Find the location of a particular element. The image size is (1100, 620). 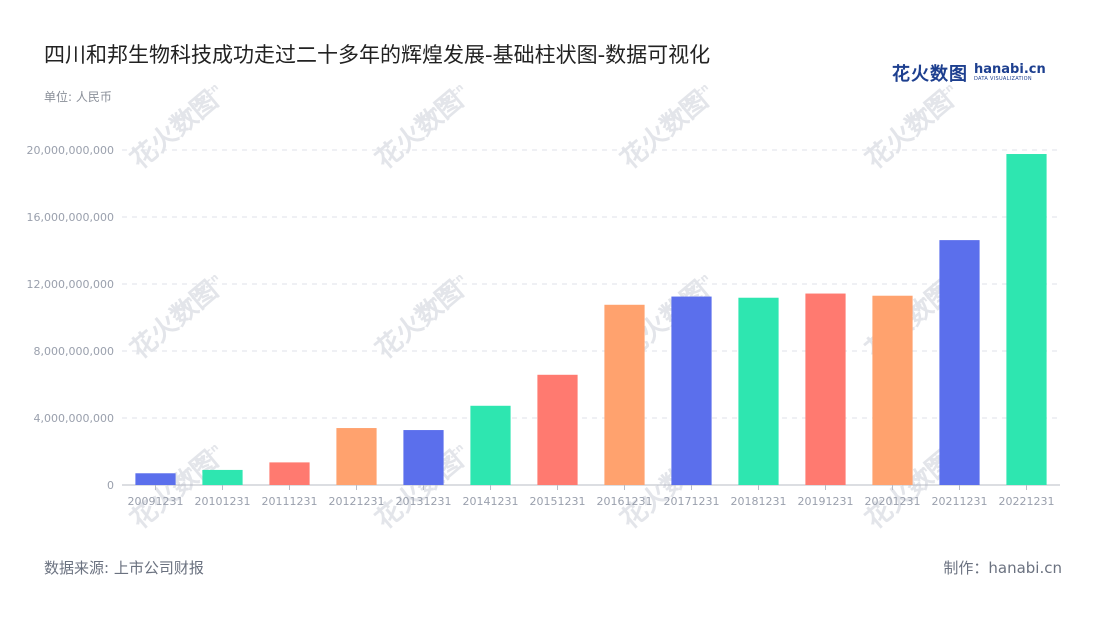

brand-logo: 花火数图 hanabi.cn DATA VISUALIZATION is located at coordinates (969, 73).